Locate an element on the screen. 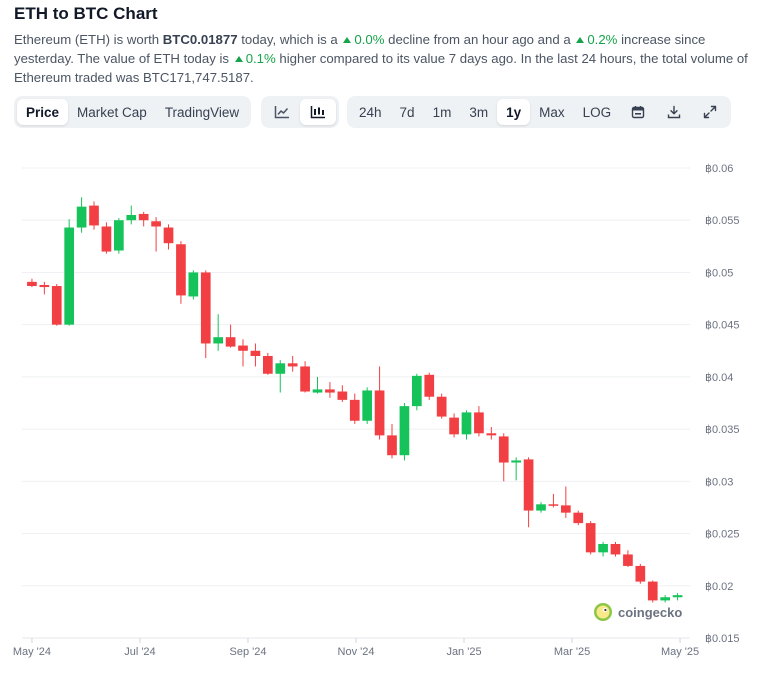  range-24h-button: 24h is located at coordinates (370, 112).